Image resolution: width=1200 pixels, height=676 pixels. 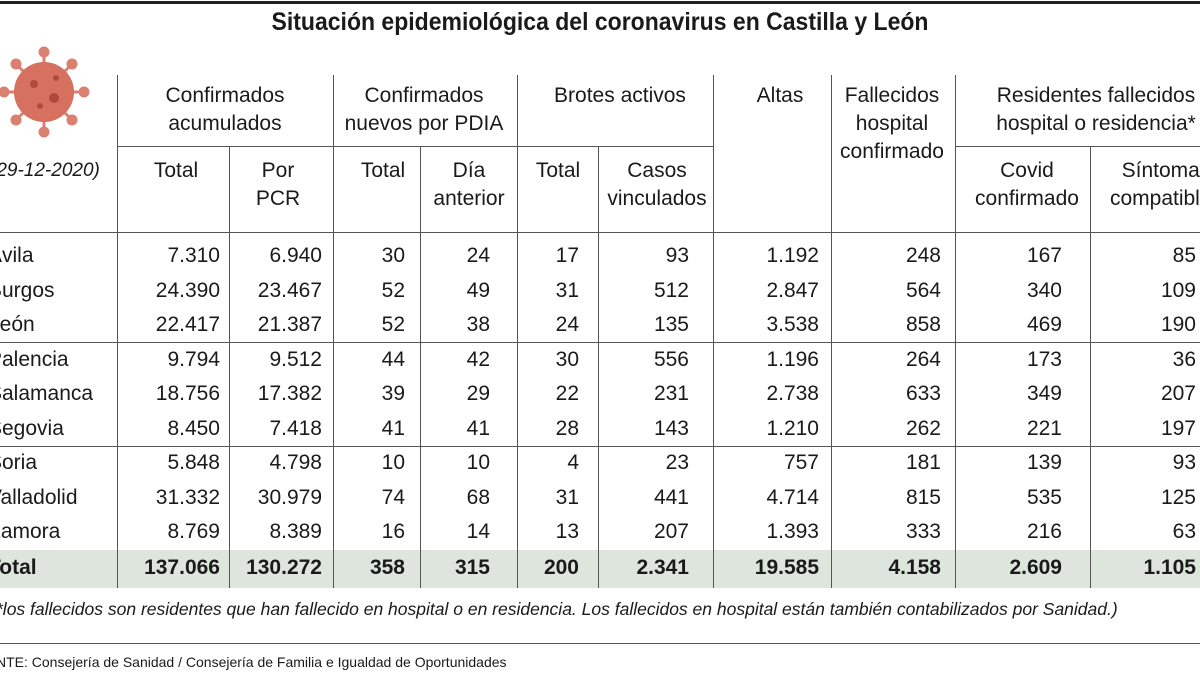 What do you see at coordinates (478, 531) in the screenshot?
I see `cell: 14` at bounding box center [478, 531].